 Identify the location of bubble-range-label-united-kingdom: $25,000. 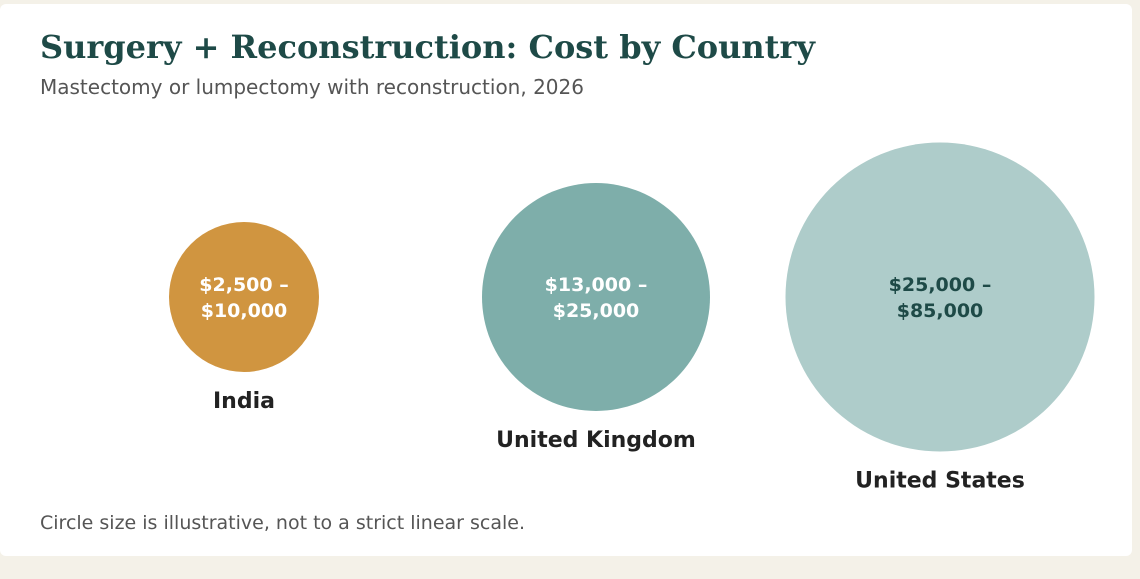
(596, 311).